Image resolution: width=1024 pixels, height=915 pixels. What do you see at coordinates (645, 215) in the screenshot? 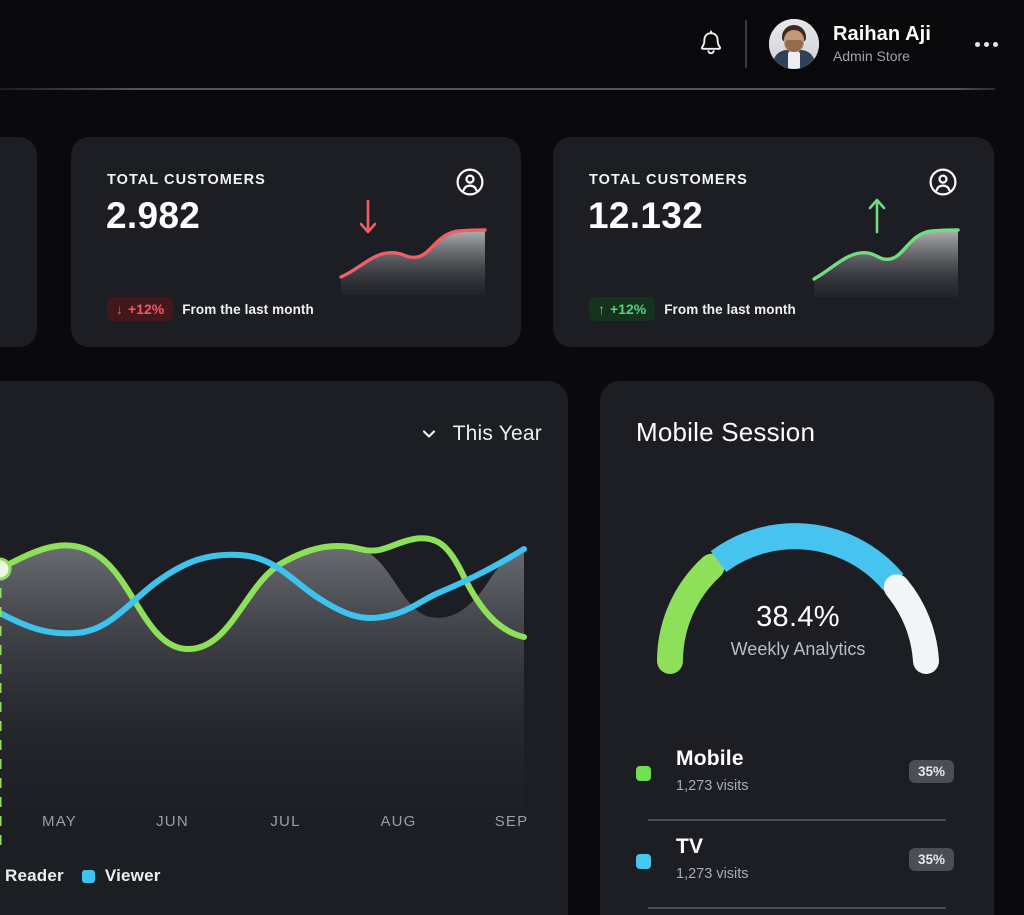
I see `stat-card-value: 12.132` at bounding box center [645, 215].